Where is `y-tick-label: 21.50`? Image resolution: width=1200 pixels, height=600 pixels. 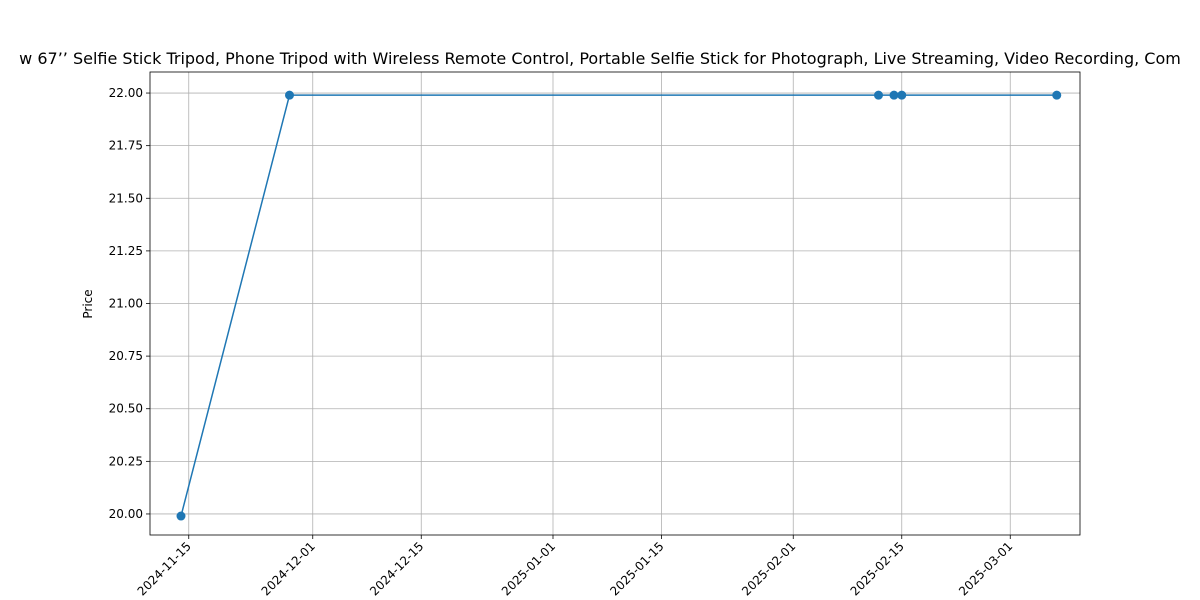
y-tick-label: 21.50 is located at coordinates (126, 198).